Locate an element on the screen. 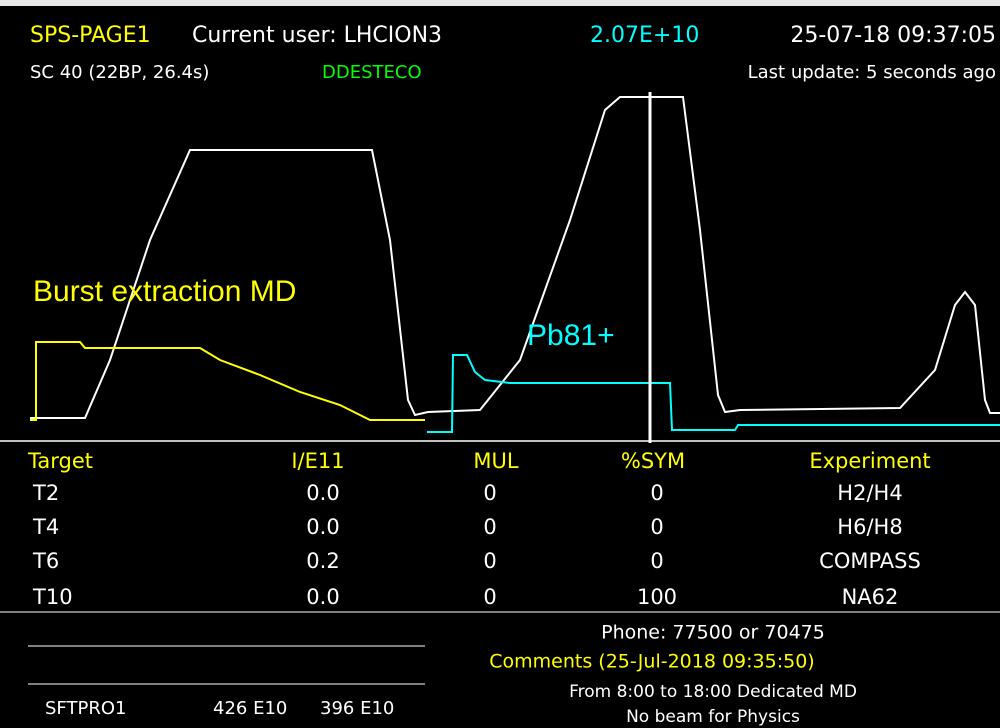 This screenshot has height=728, width=1000. page-name: SPS-PAGE1 is located at coordinates (90, 35).